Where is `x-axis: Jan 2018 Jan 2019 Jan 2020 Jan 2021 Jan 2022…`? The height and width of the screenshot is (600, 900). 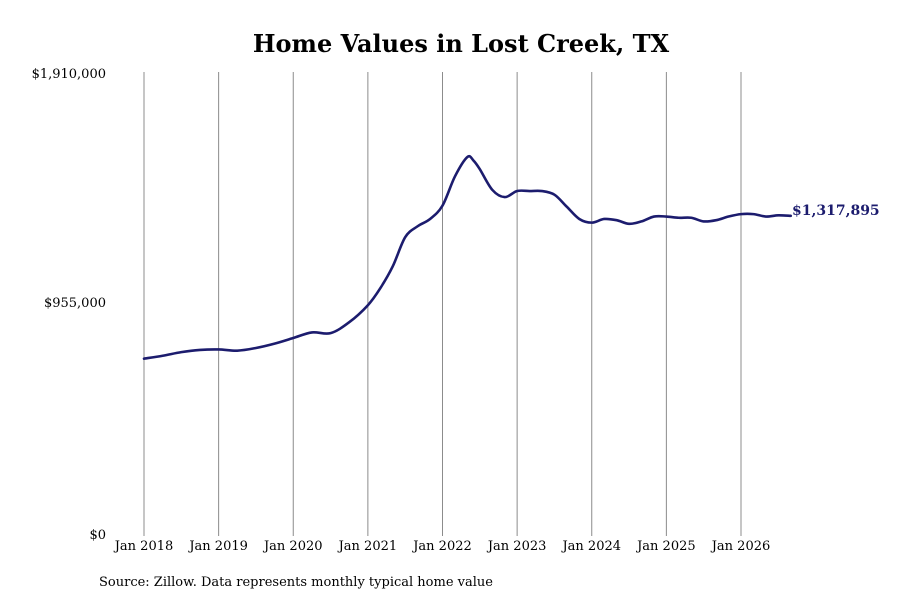
x-axis: Jan 2018 Jan 2019 Jan 2020 Jan 2021 Jan 2022… is located at coordinates (442, 546).